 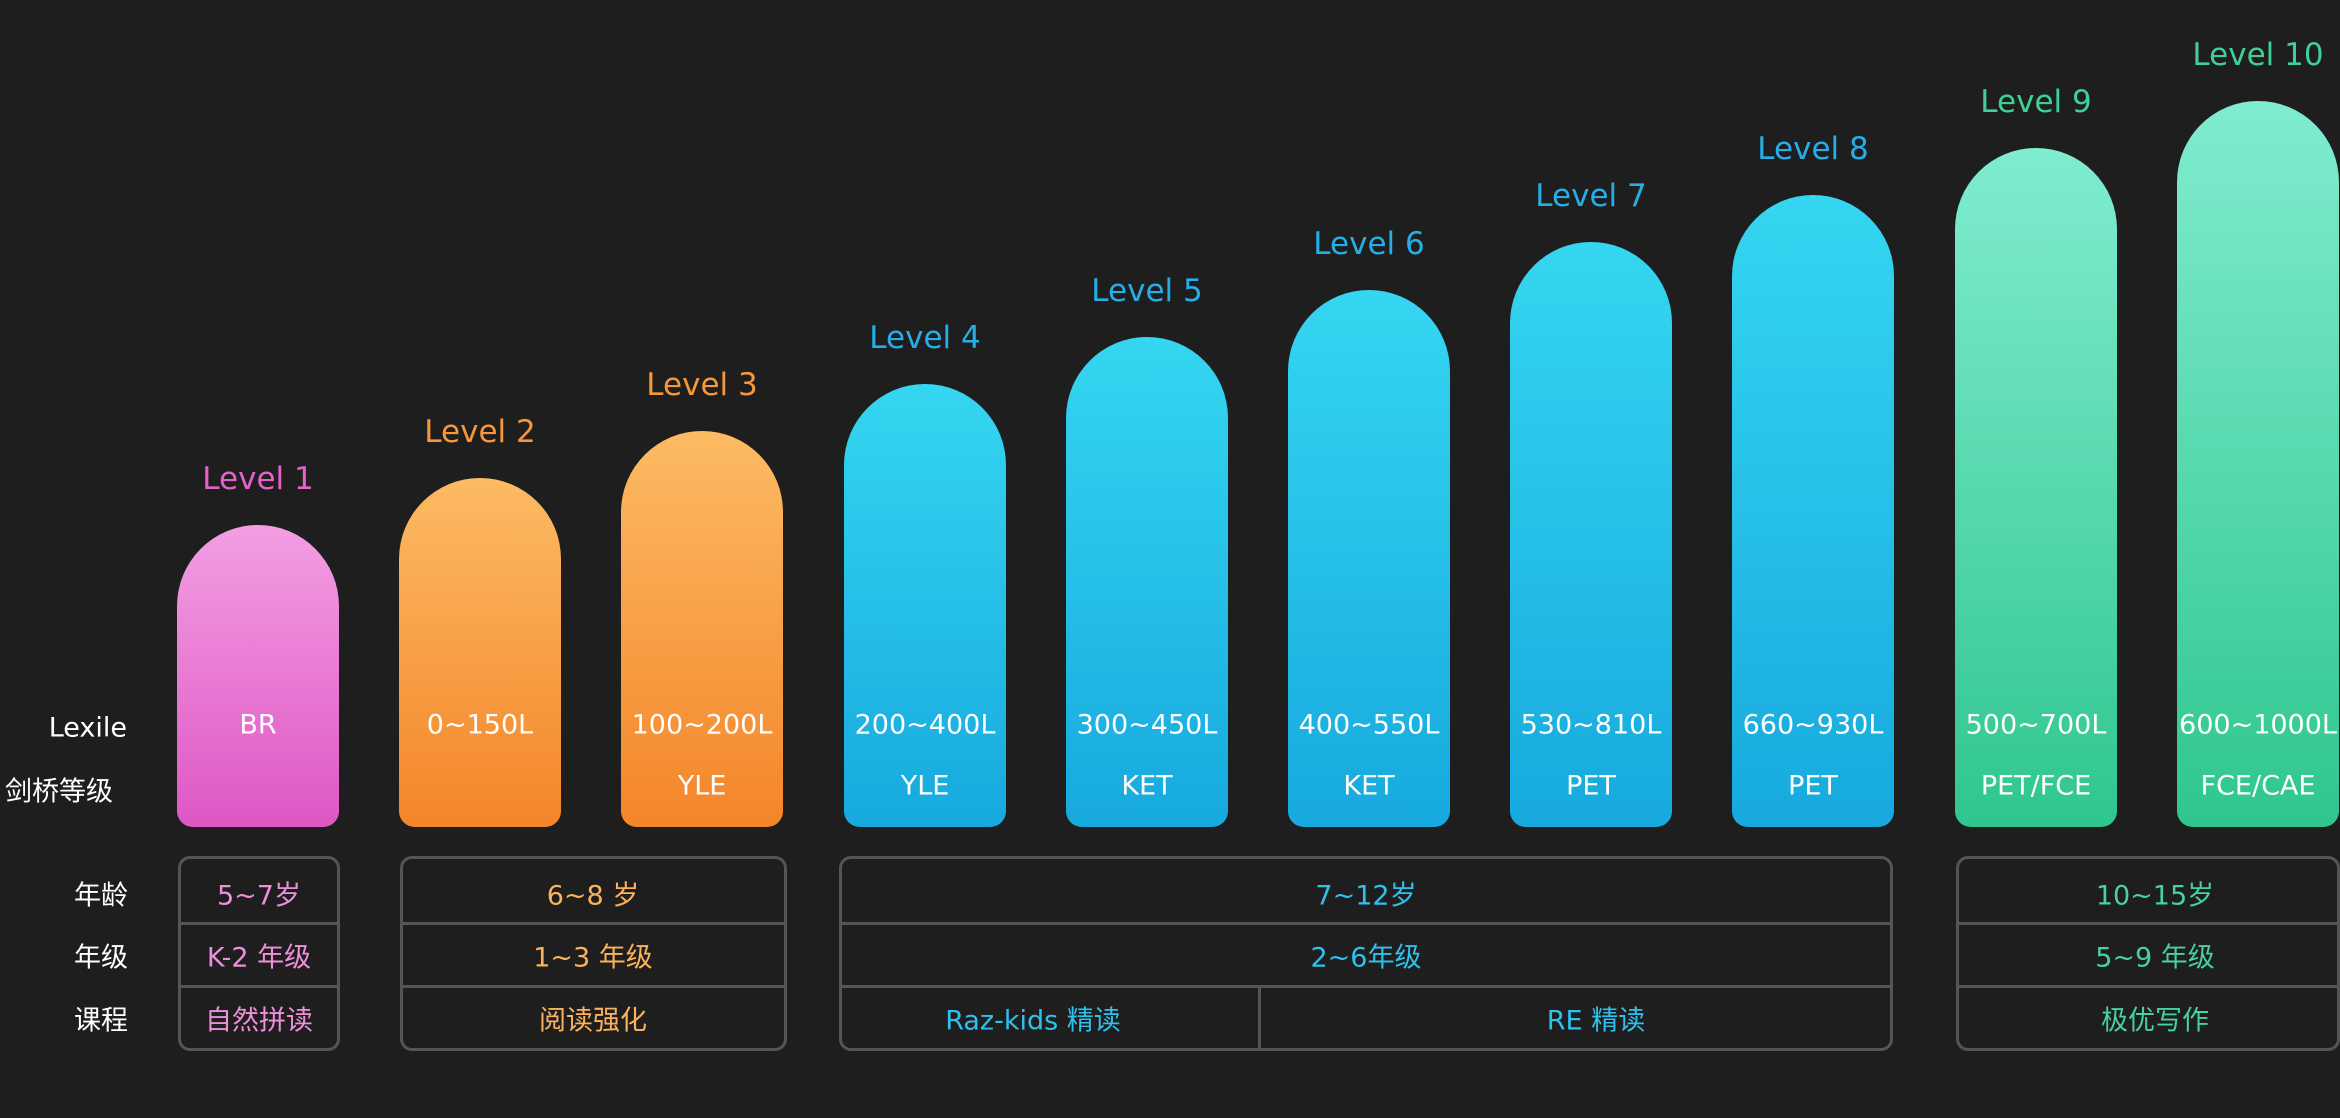 What do you see at coordinates (101, 1021) in the screenshot?
I see `row-label-course: 课程` at bounding box center [101, 1021].